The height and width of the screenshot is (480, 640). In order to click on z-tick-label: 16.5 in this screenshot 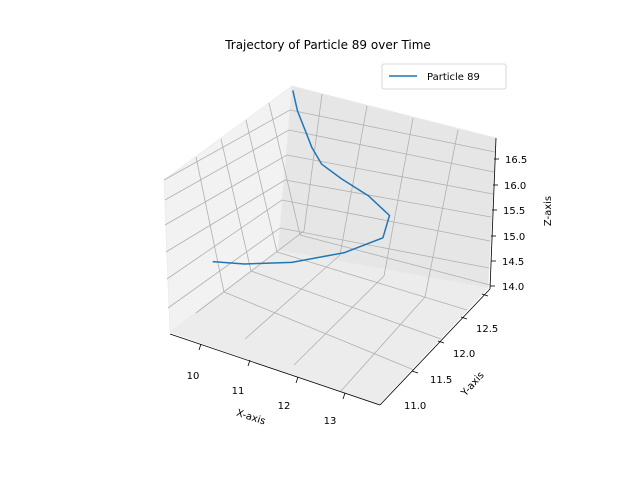, I will do `click(516, 160)`.